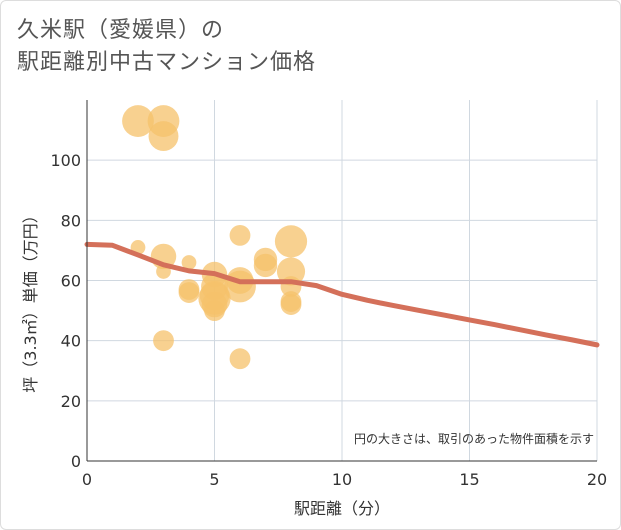  What do you see at coordinates (342, 479) in the screenshot?
I see `x-tick-label: 10` at bounding box center [342, 479].